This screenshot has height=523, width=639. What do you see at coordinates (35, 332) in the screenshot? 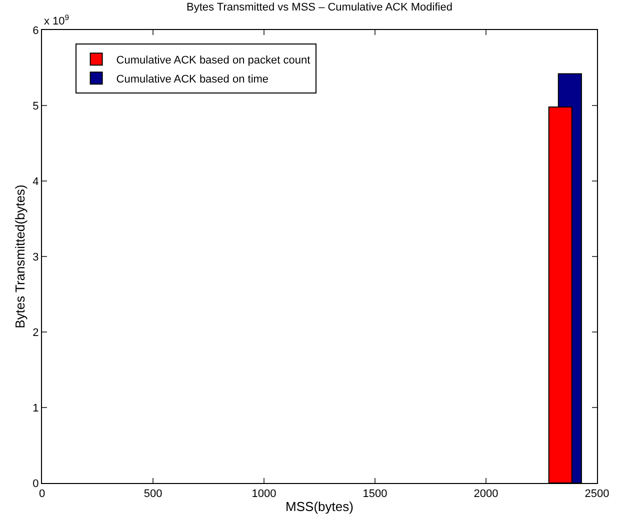
I see `y-tick-label: 2` at bounding box center [35, 332].